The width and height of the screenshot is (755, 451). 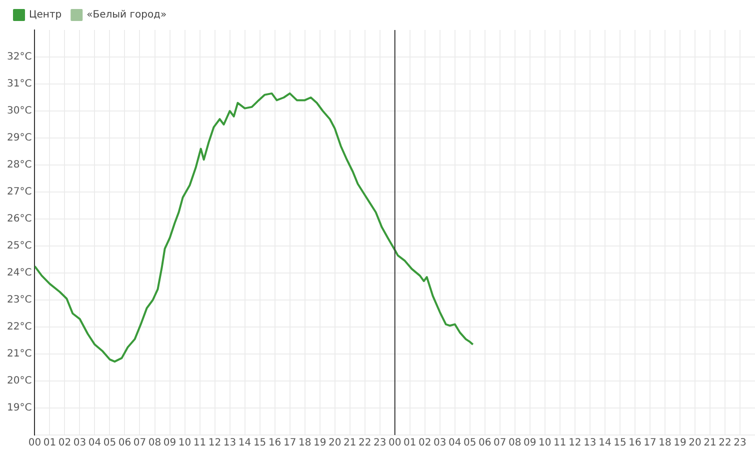 I want to click on legend-label: Центр, so click(x=45, y=15).